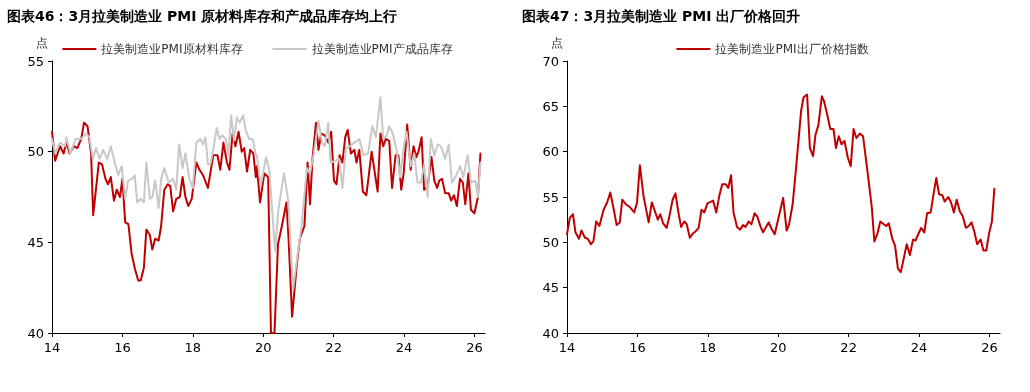 The image size is (1030, 392). Describe the element at coordinates (550, 152) in the screenshot. I see `y-tick-label: 60` at that location.